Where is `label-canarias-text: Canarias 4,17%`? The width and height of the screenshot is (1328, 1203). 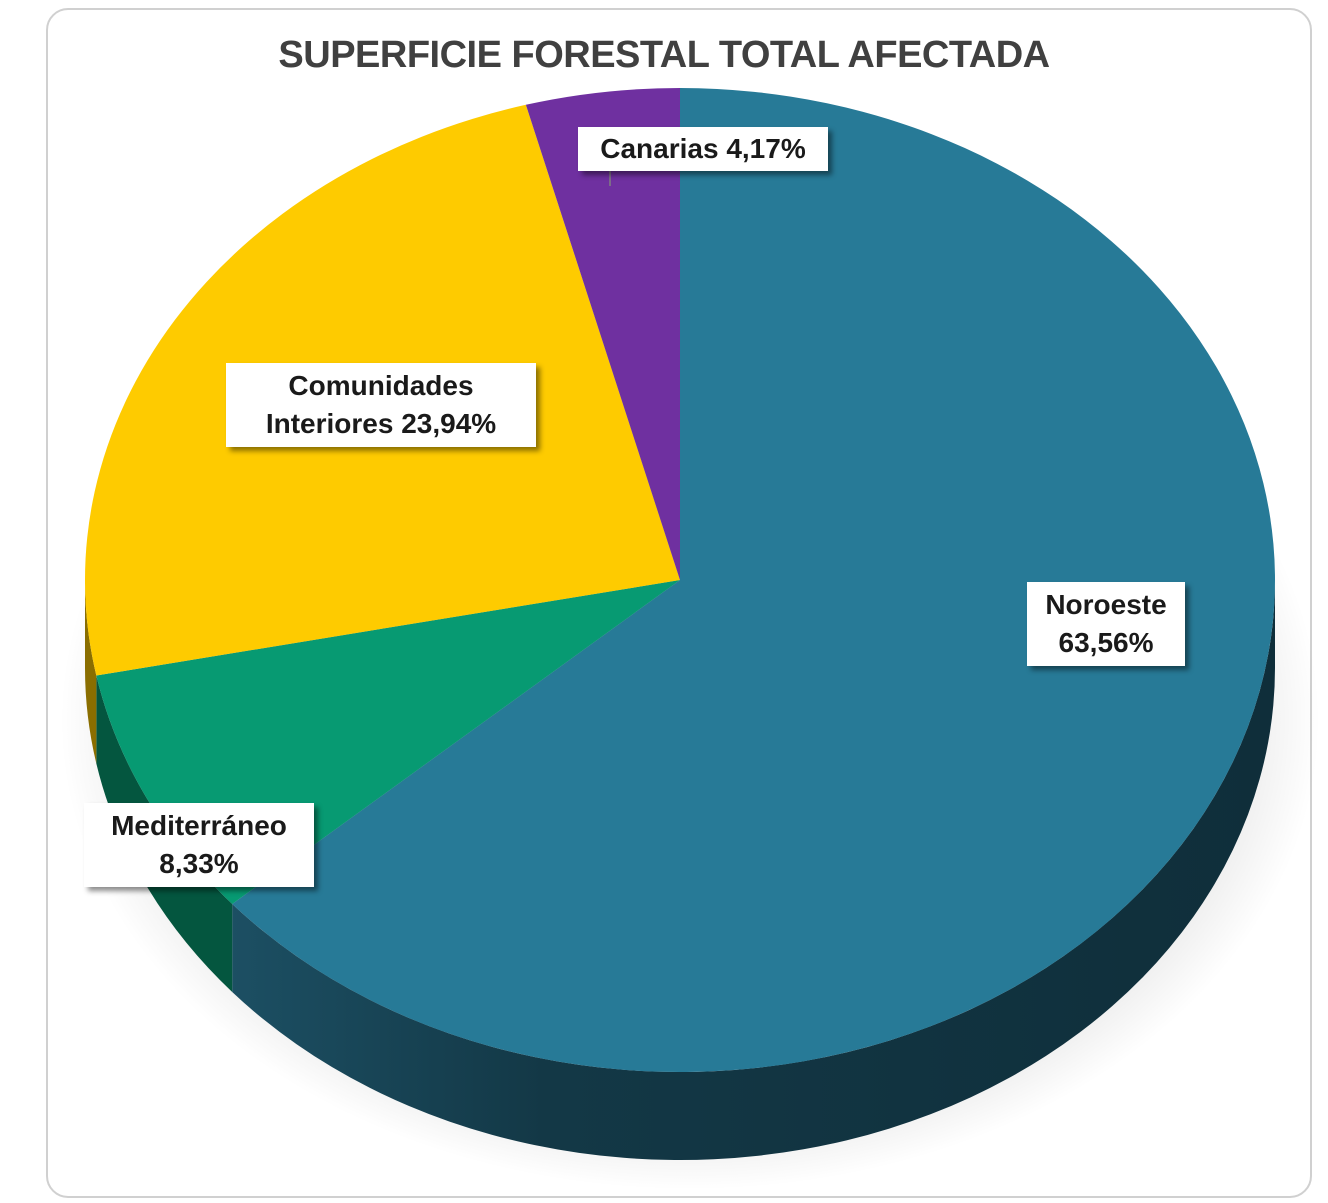
label-canarias-text: Canarias 4,17% is located at coordinates (703, 148).